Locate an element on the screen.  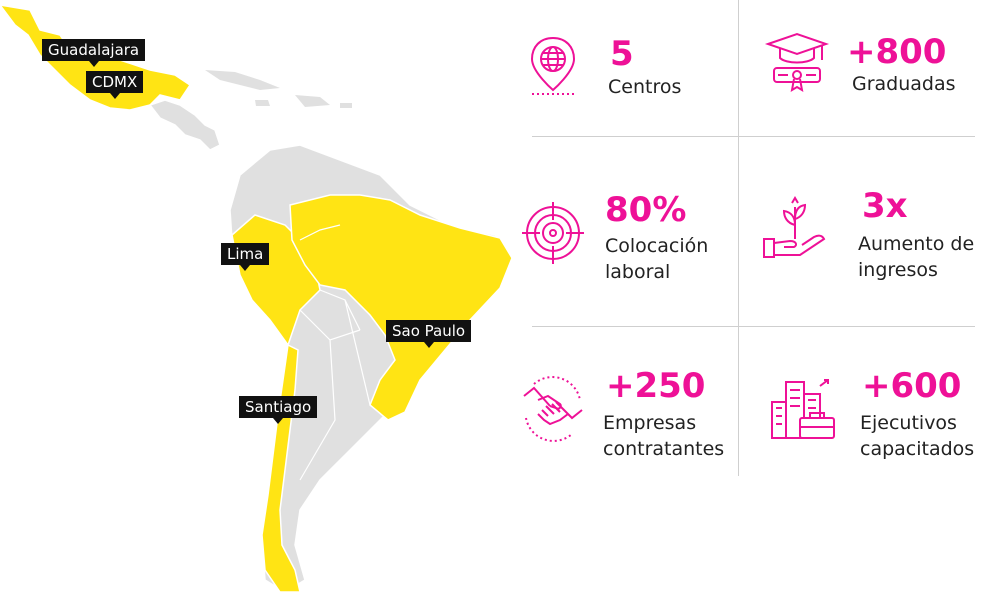
vertical-divider is located at coordinates (738, 238).